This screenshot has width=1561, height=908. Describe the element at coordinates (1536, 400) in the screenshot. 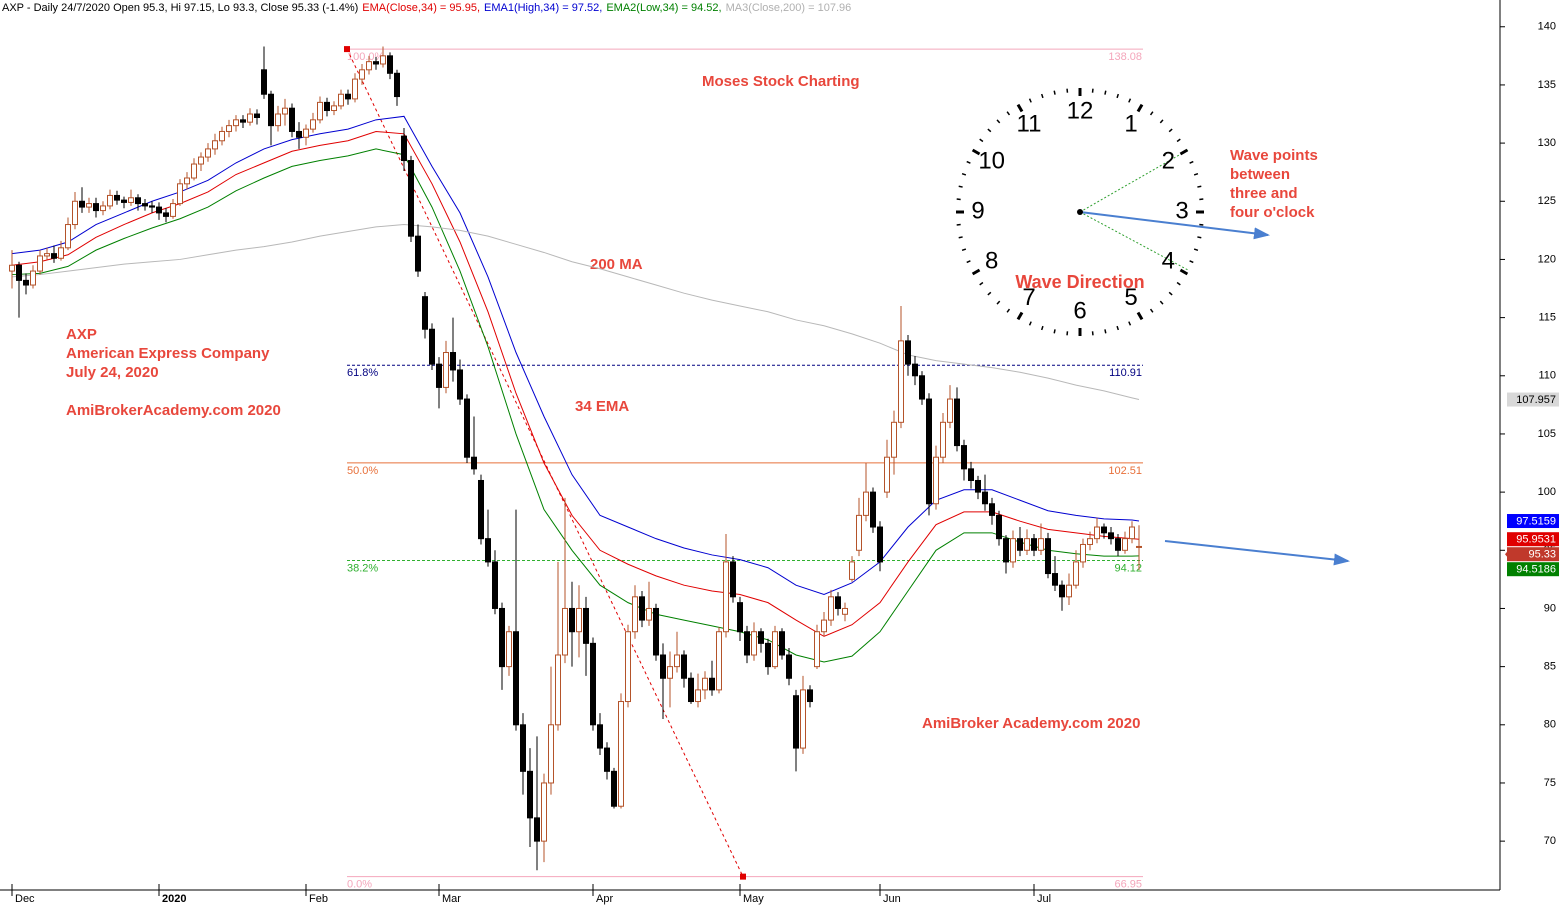

I see `value-tag-label: 107.957` at that location.